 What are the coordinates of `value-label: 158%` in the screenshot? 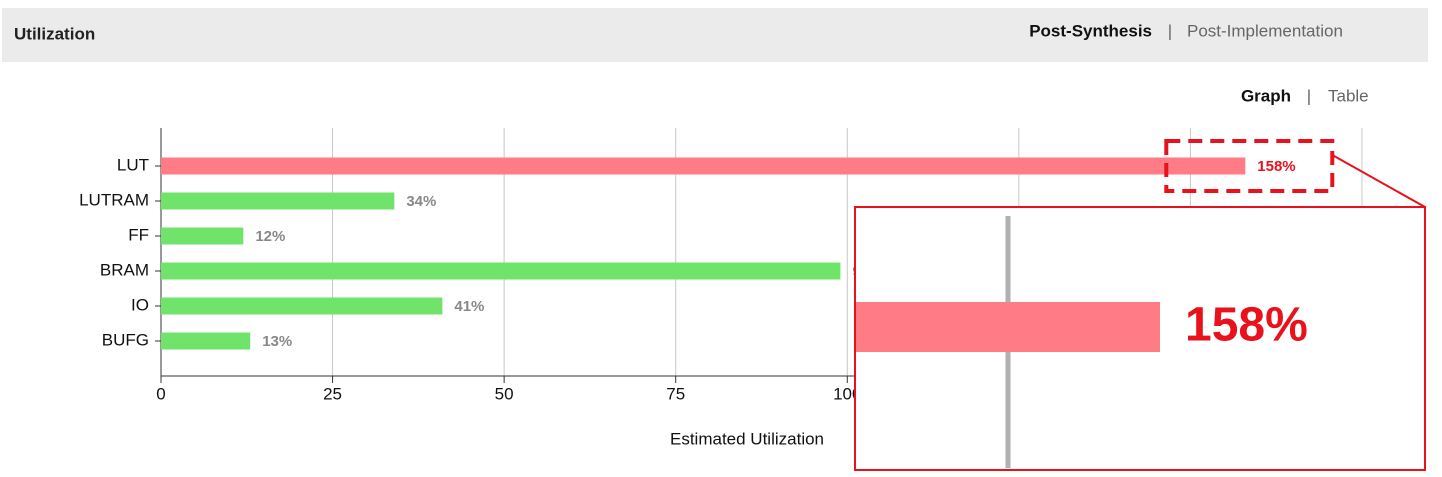 It's located at (1276, 166).